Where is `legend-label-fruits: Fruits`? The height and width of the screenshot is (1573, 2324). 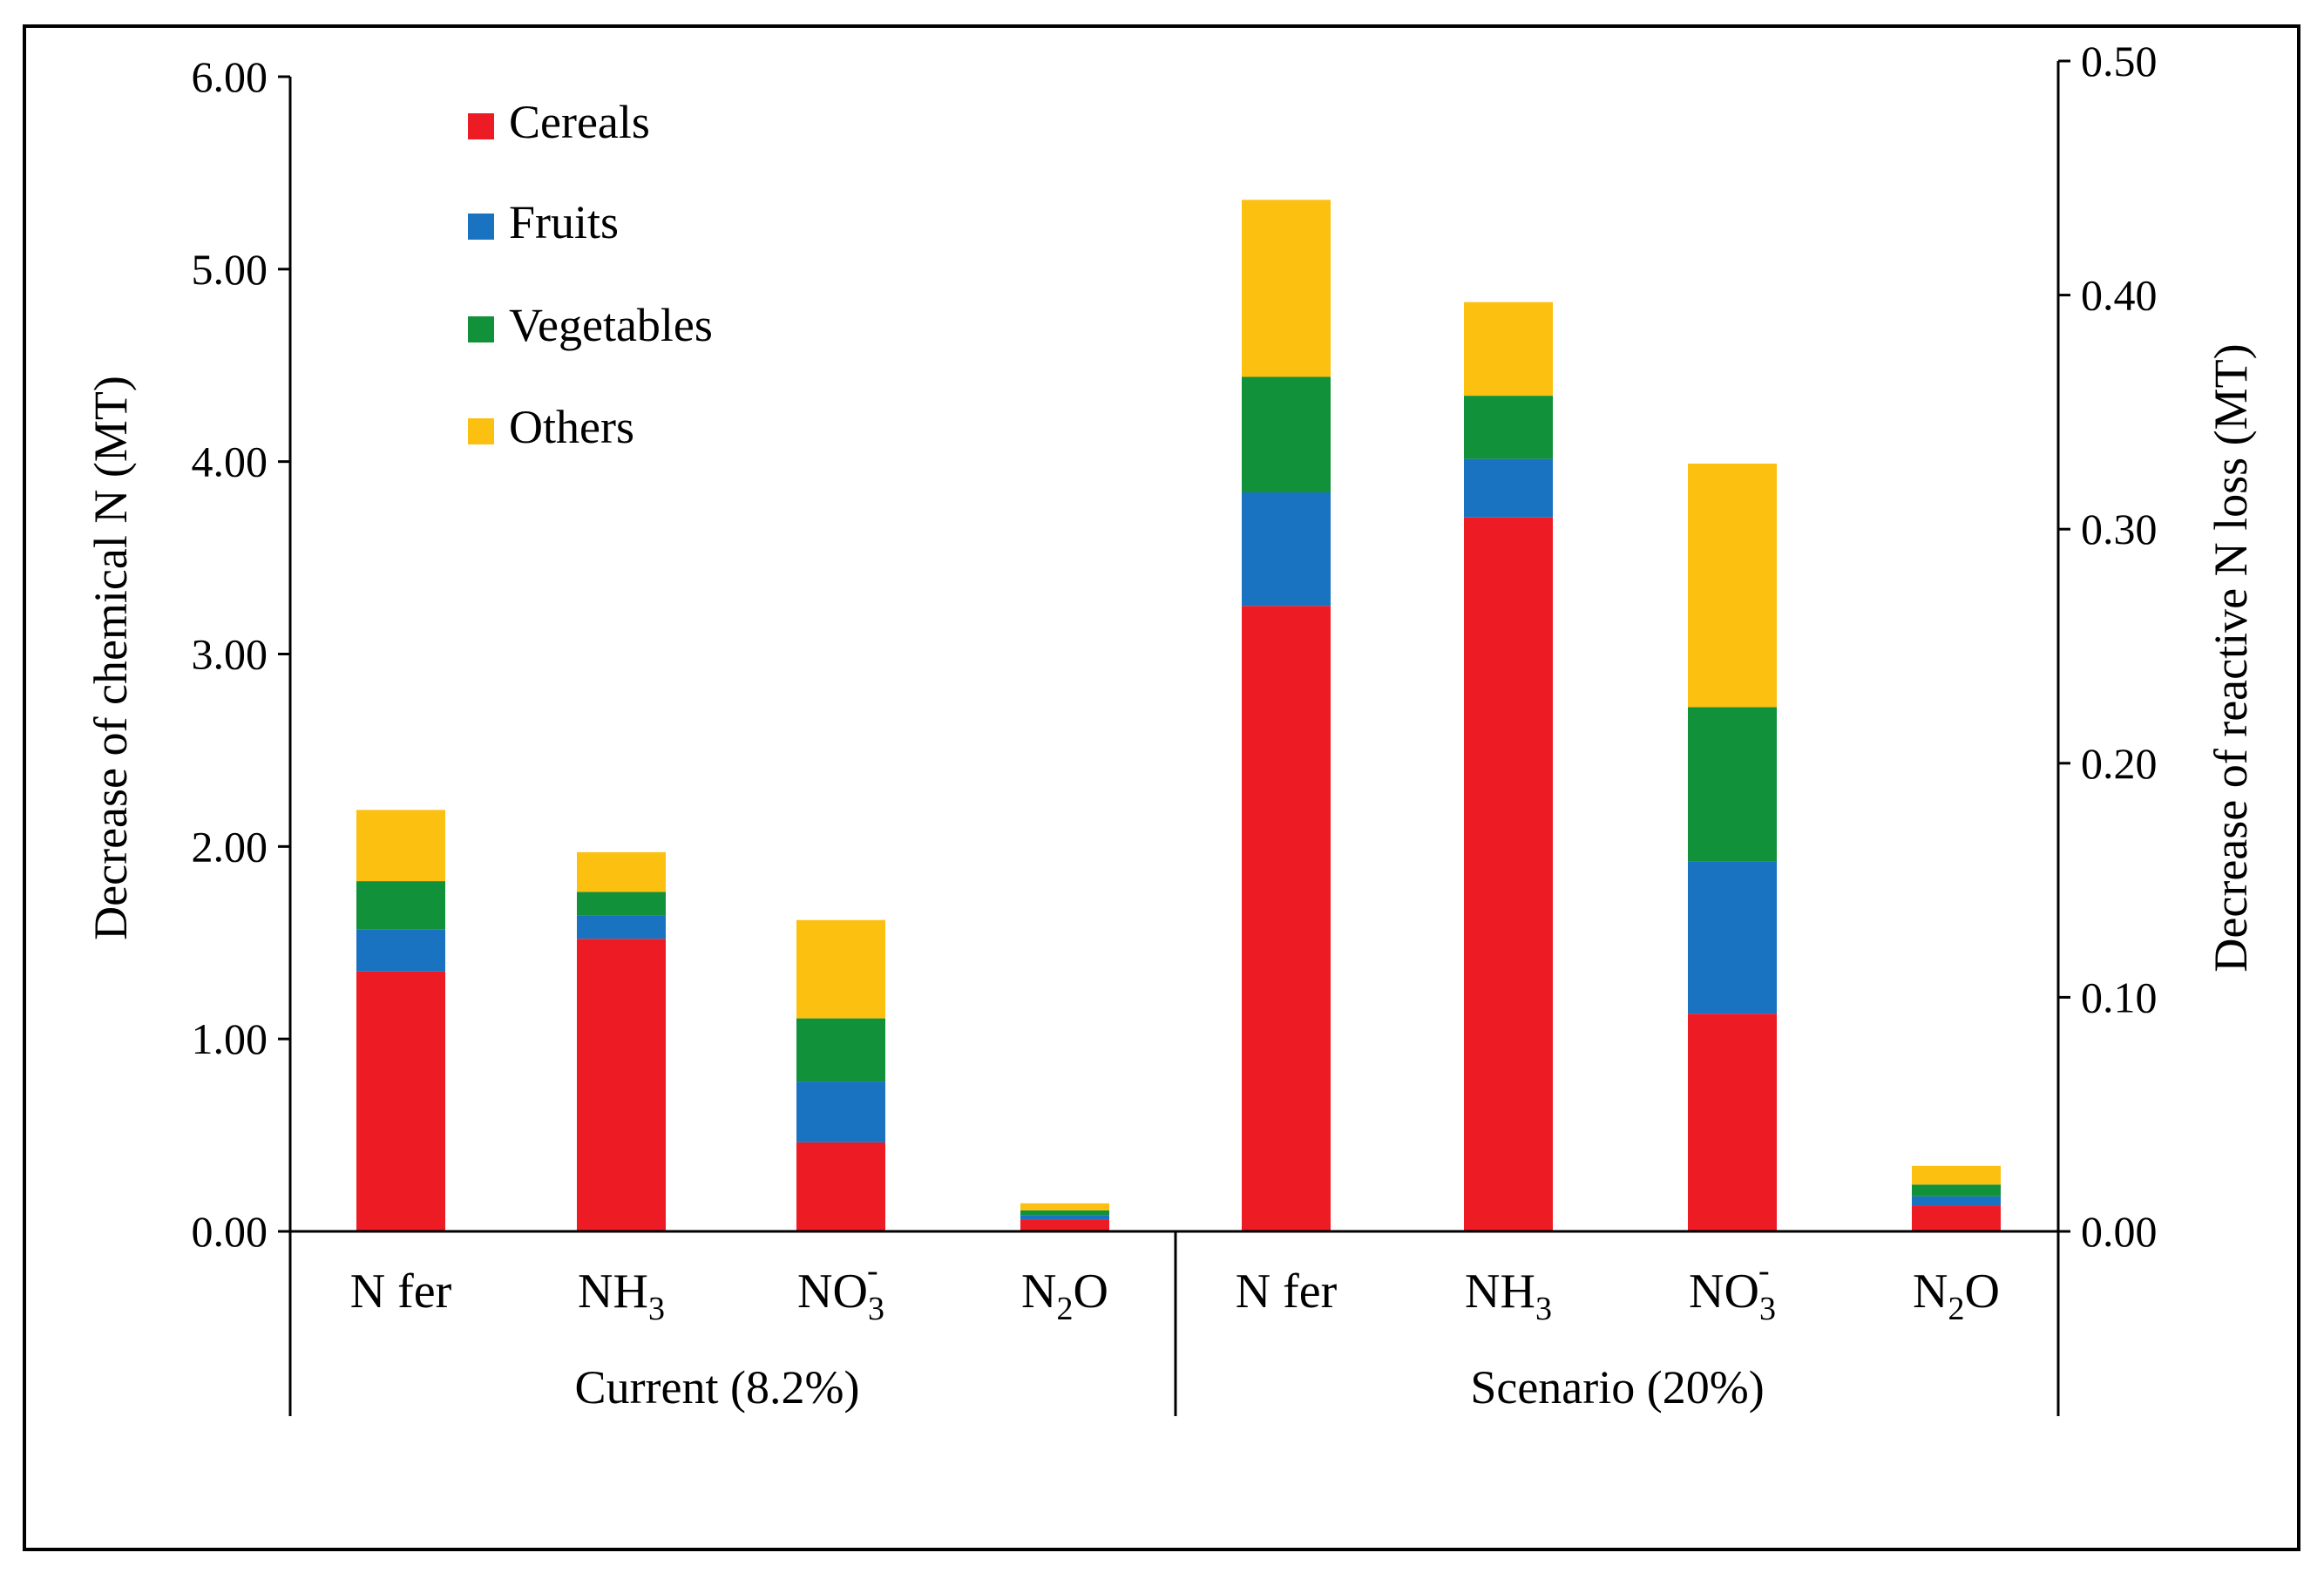
legend-label-fruits: Fruits is located at coordinates (564, 222).